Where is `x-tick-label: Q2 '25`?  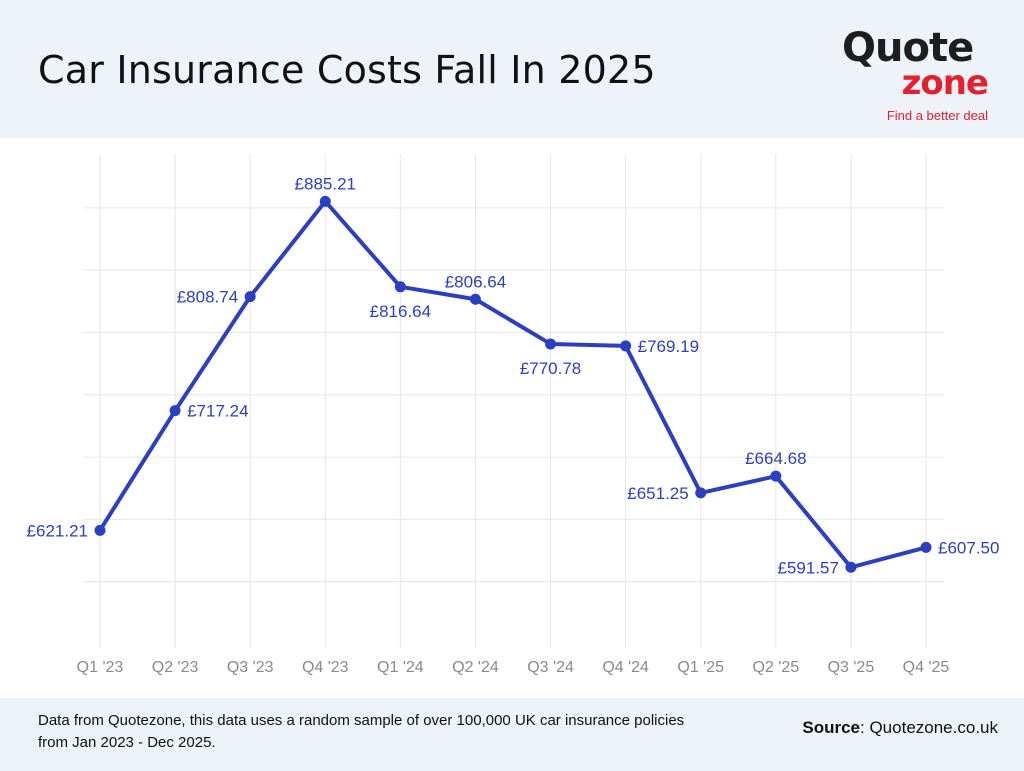 x-tick-label: Q2 '25 is located at coordinates (775, 667).